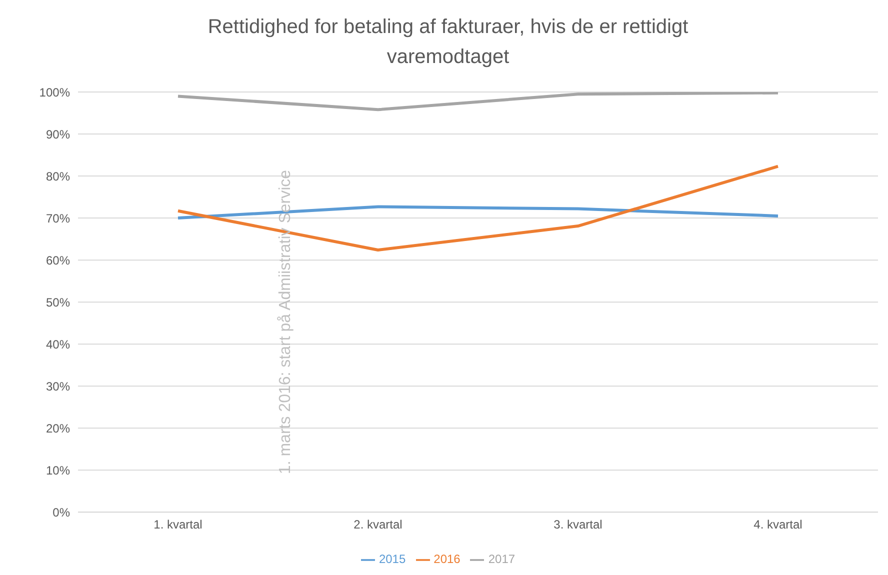 The height and width of the screenshot is (575, 888). What do you see at coordinates (58, 176) in the screenshot?
I see `y-tick-label: 80%` at bounding box center [58, 176].